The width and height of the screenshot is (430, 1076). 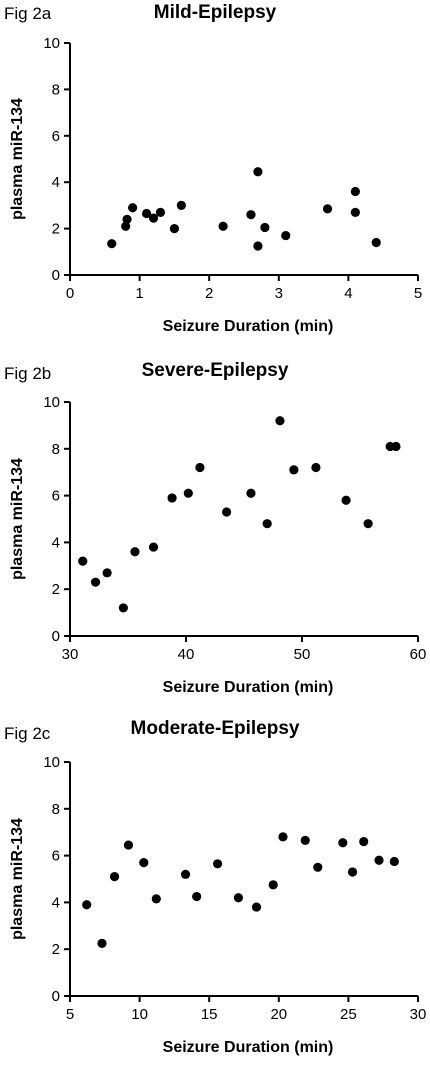 I want to click on x-tick-label: 40, so click(x=186, y=654).